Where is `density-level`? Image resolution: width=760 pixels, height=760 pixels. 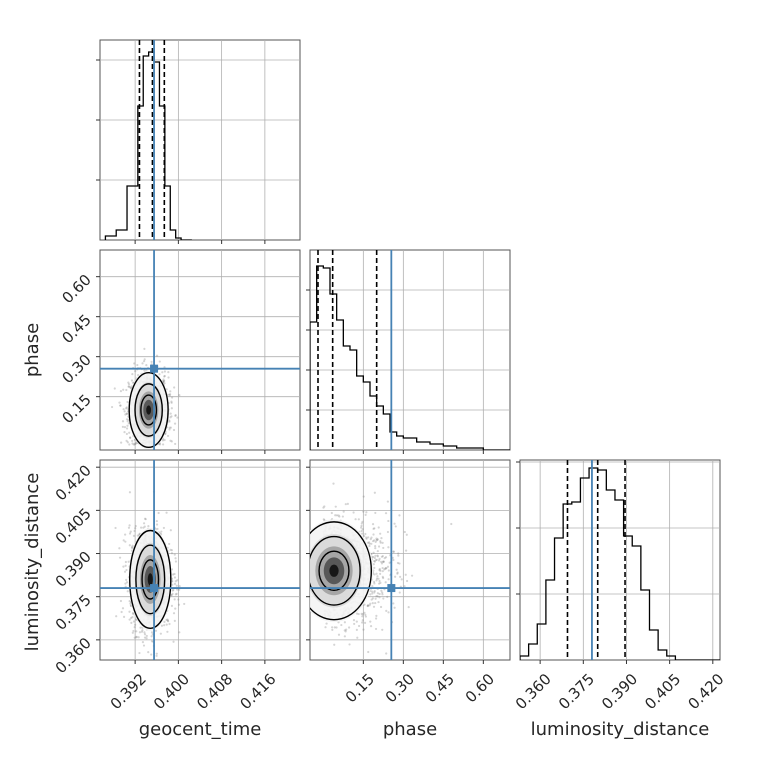 density-level is located at coordinates (334, 570).